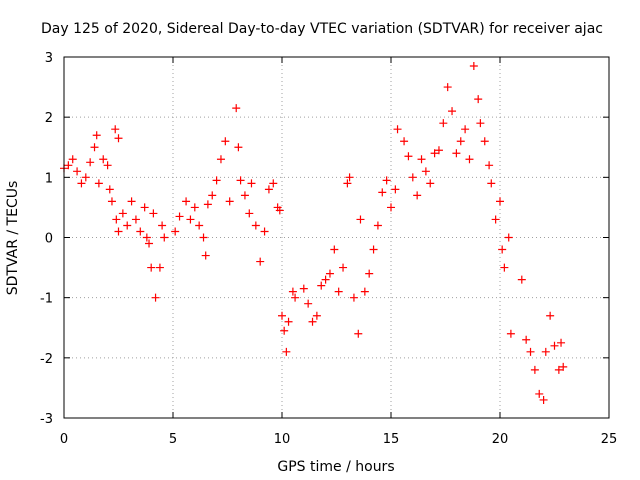  Describe the element at coordinates (49, 239) in the screenshot. I see `y-tick-label: 0` at that location.